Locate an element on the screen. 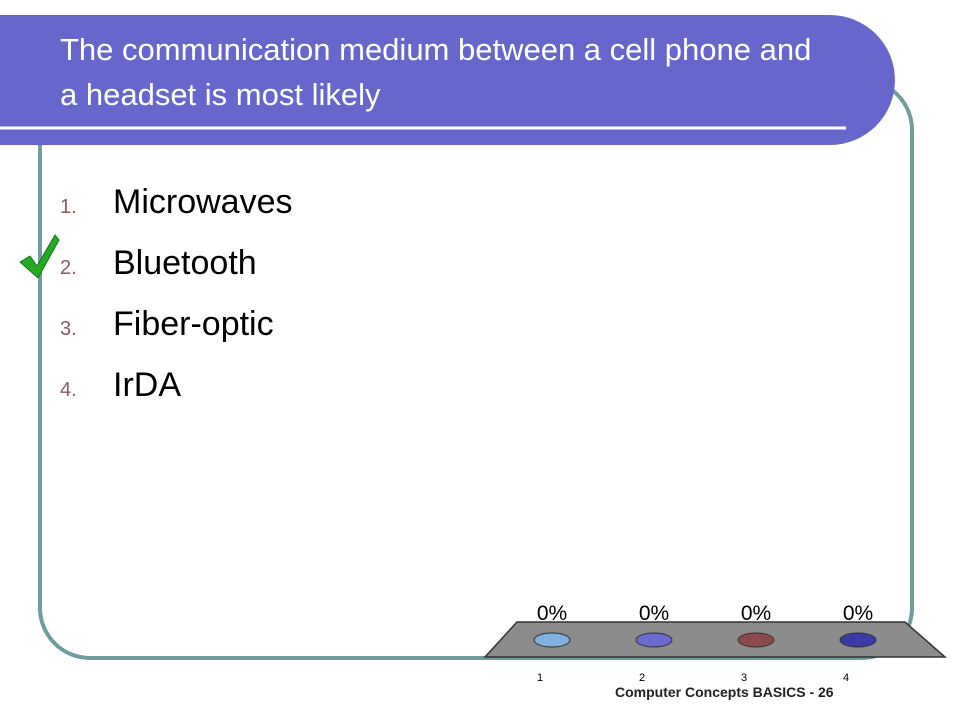  category-label: 1 is located at coordinates (540, 678).